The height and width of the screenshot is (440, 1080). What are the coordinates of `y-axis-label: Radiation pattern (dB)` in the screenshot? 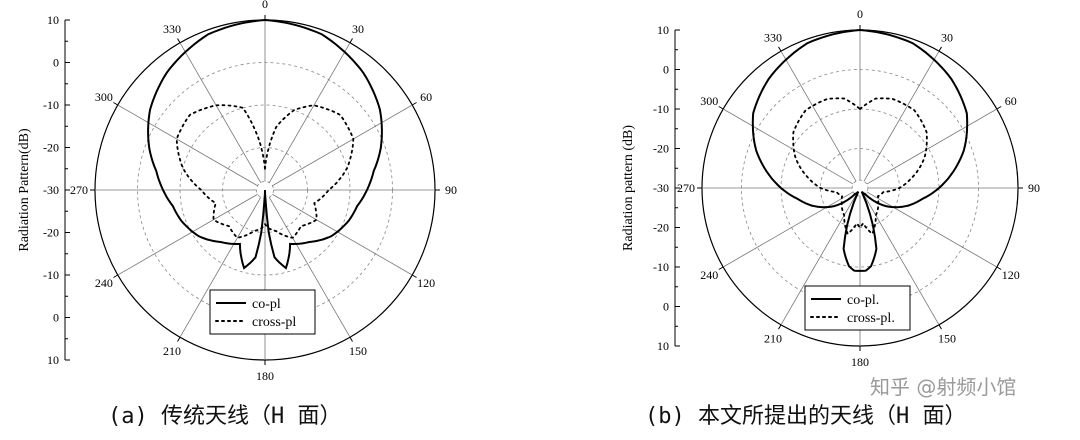 It's located at (628, 188).